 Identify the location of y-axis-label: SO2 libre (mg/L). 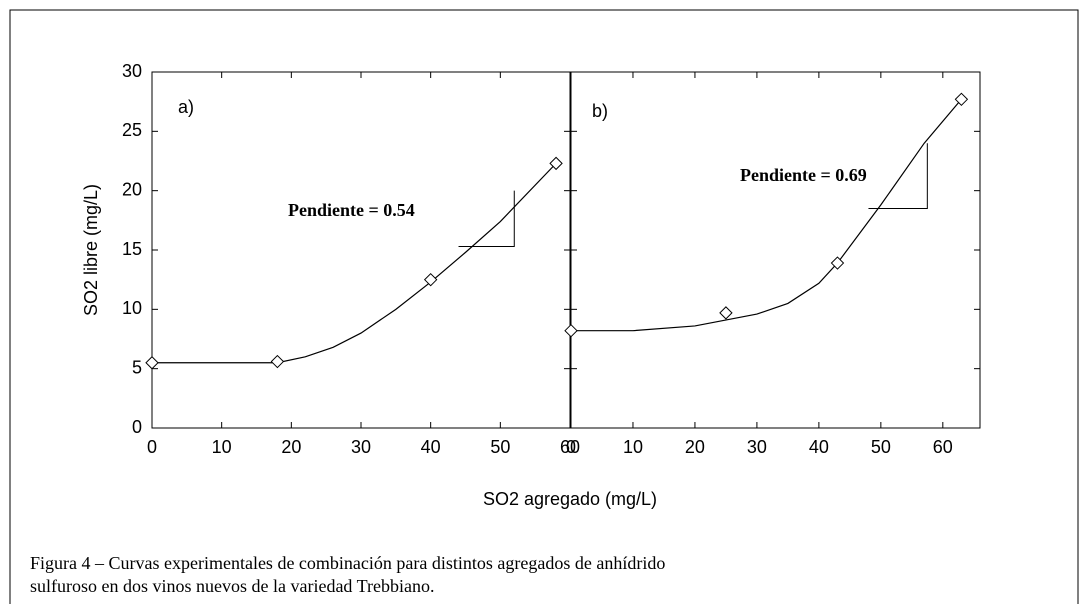
(91, 250).